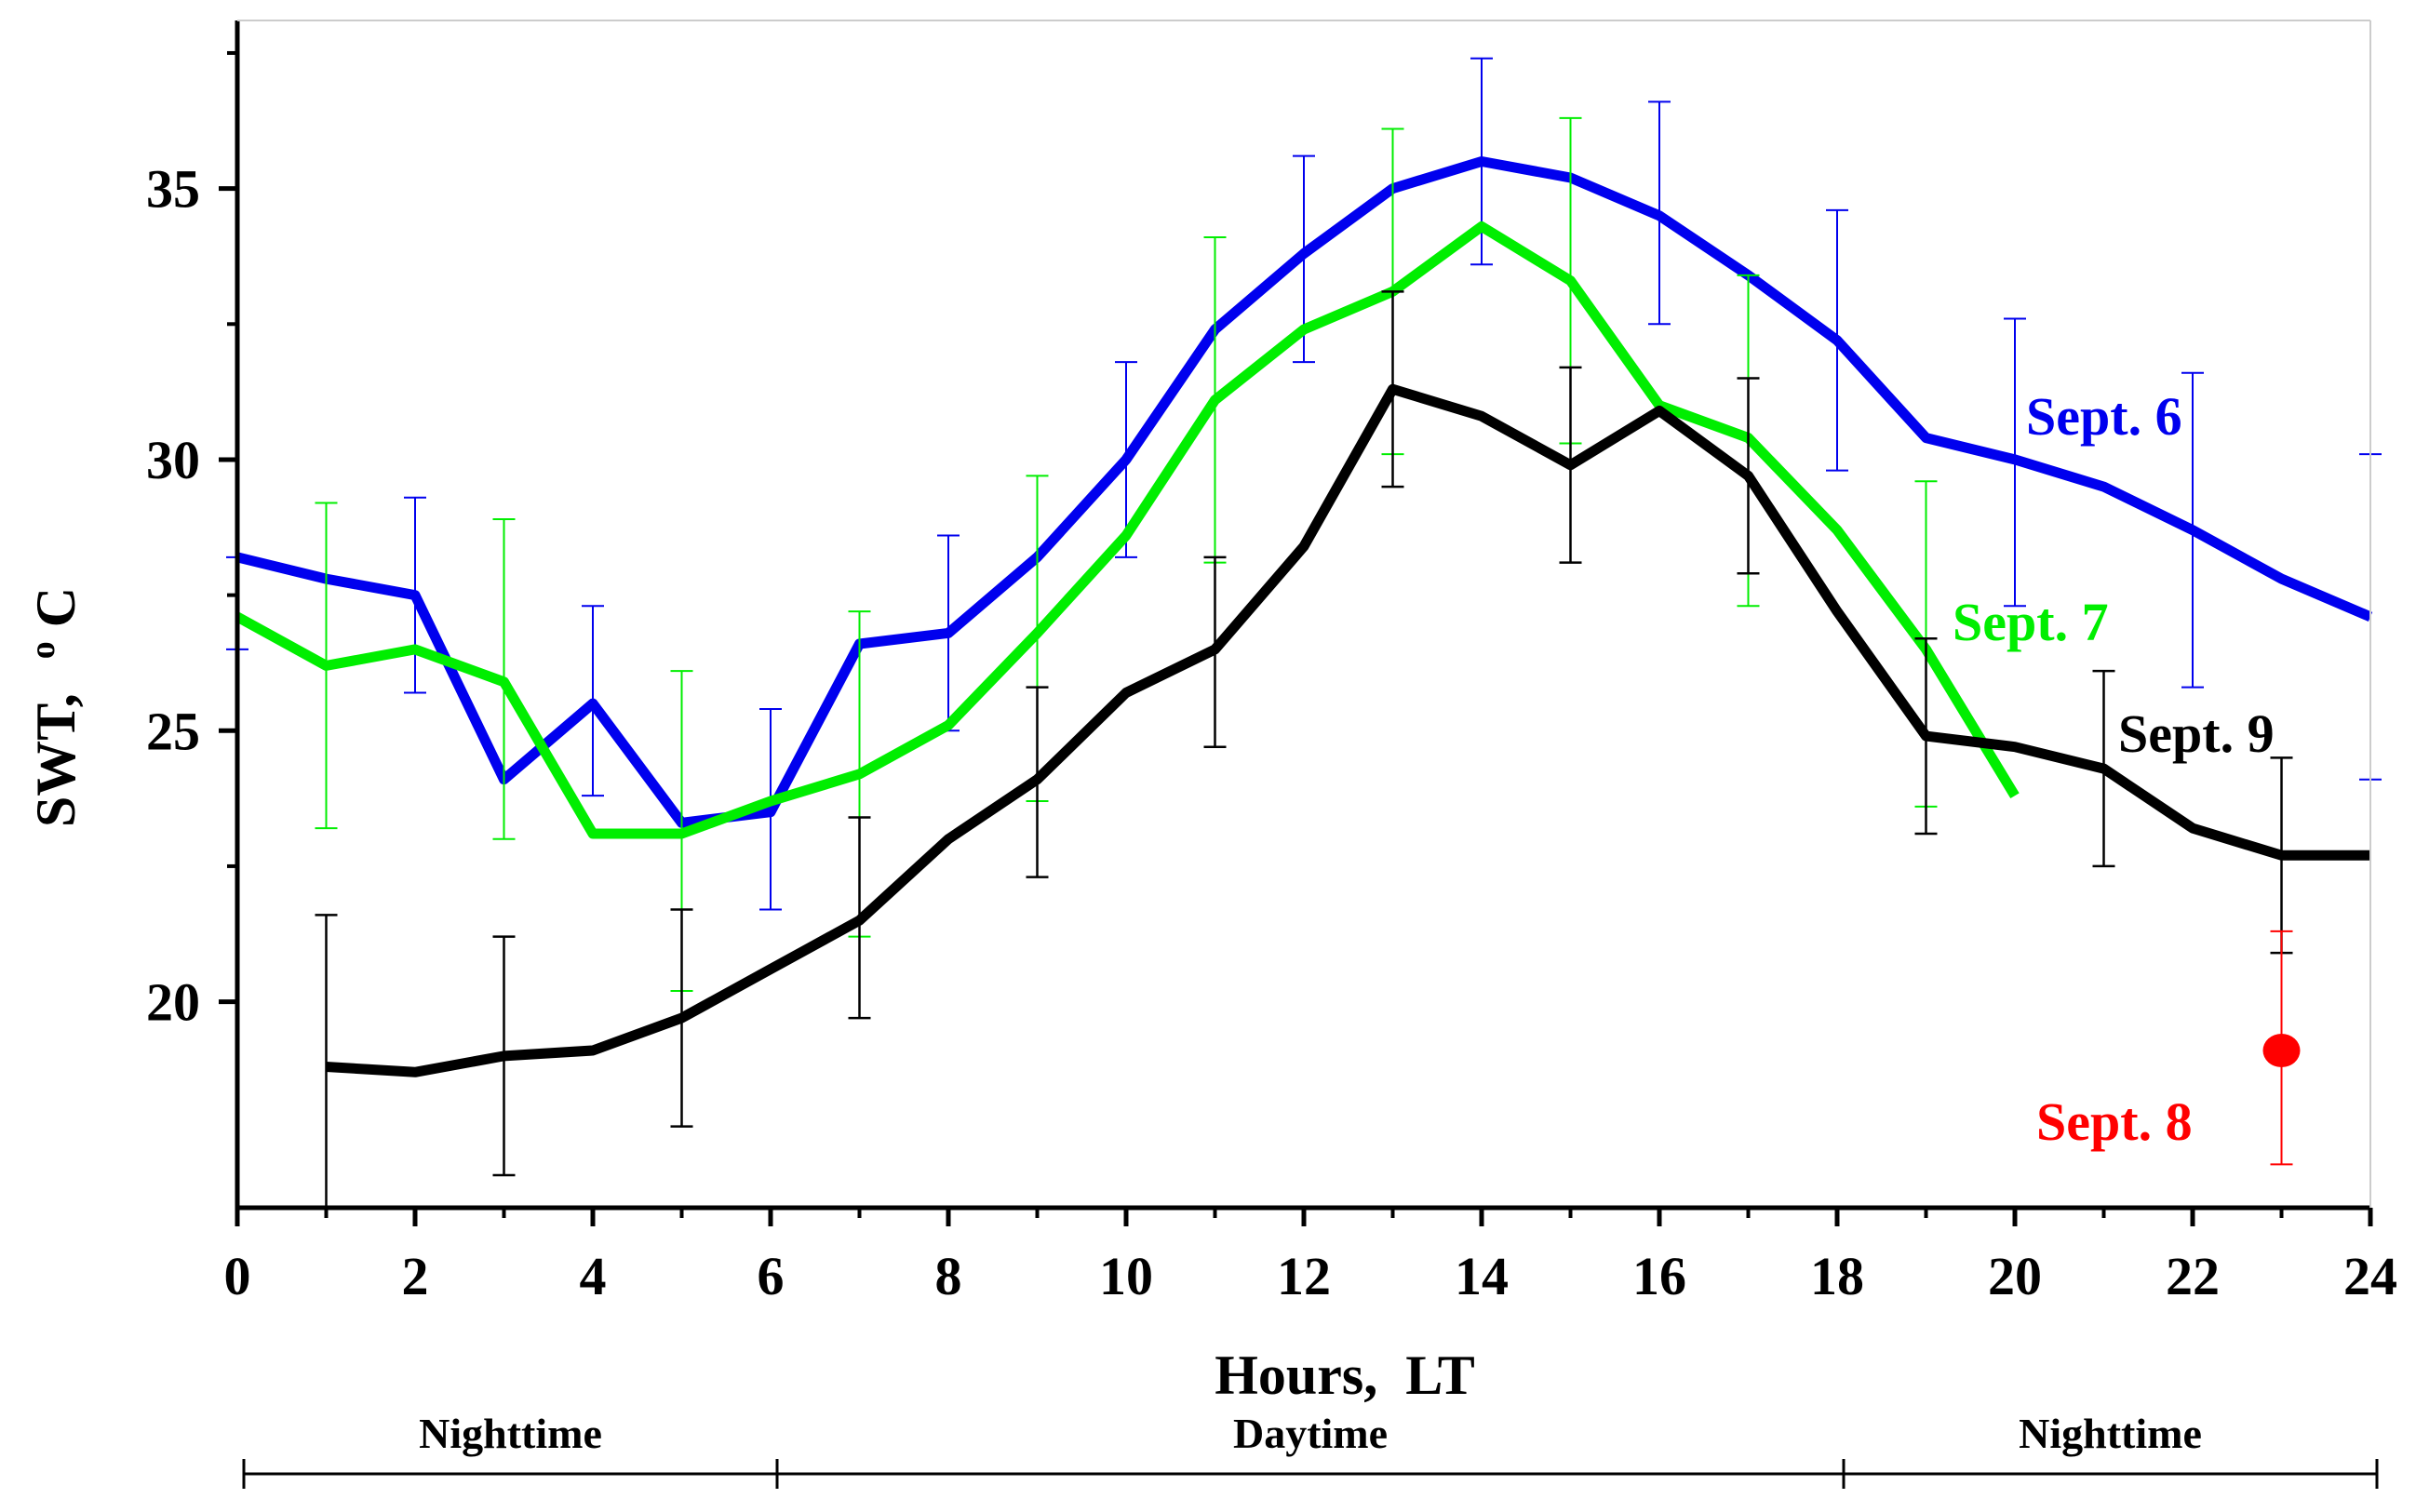 The width and height of the screenshot is (2416, 1512). What do you see at coordinates (173, 731) in the screenshot?
I see `y-tick-label: 25` at bounding box center [173, 731].